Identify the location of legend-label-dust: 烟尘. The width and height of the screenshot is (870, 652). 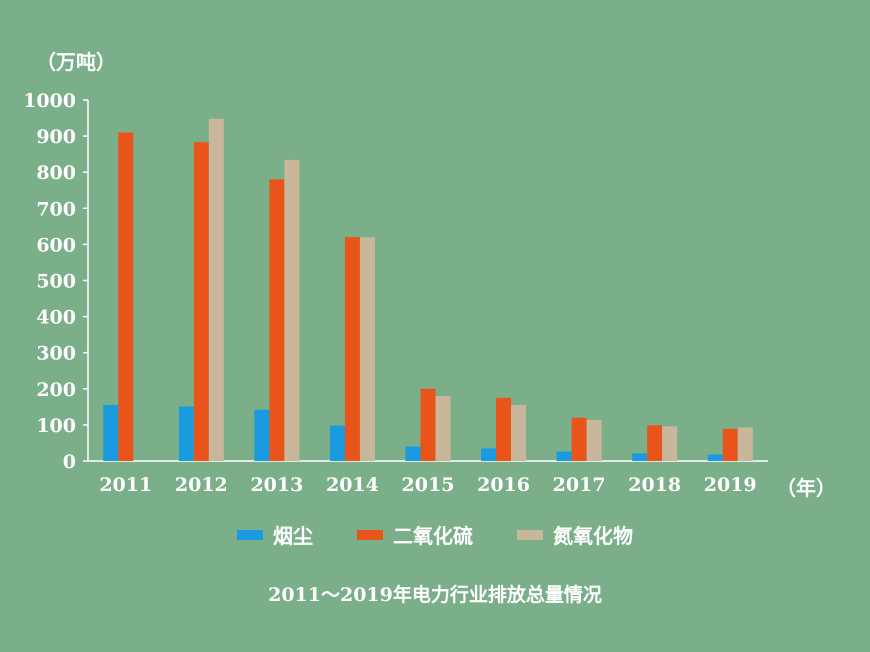
(293, 536).